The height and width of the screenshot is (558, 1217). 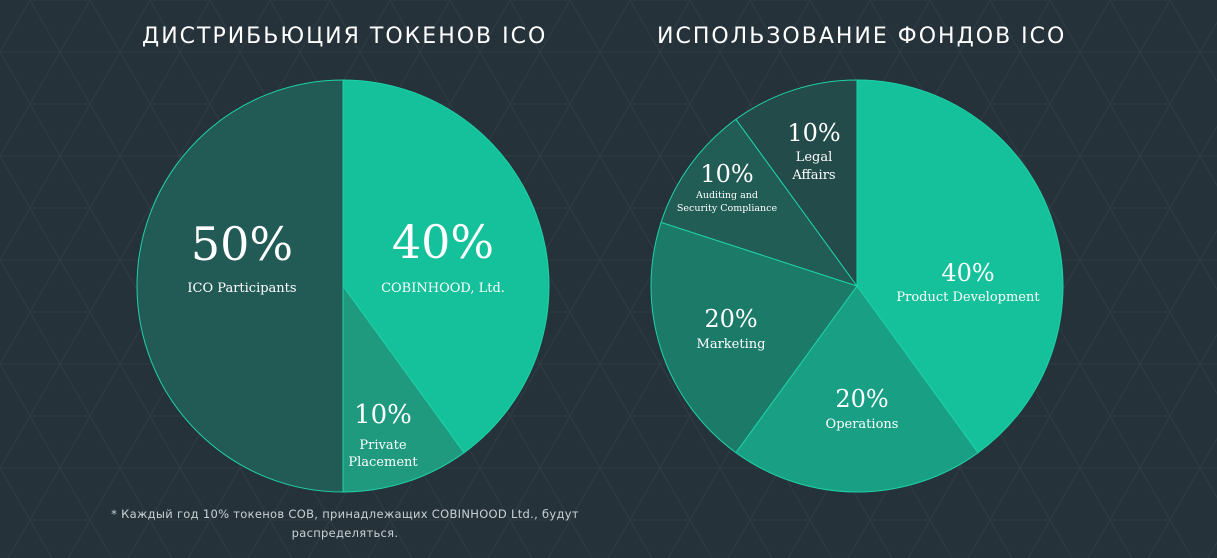 What do you see at coordinates (242, 244) in the screenshot?
I see `slice-percent-ico-participants: 50%` at bounding box center [242, 244].